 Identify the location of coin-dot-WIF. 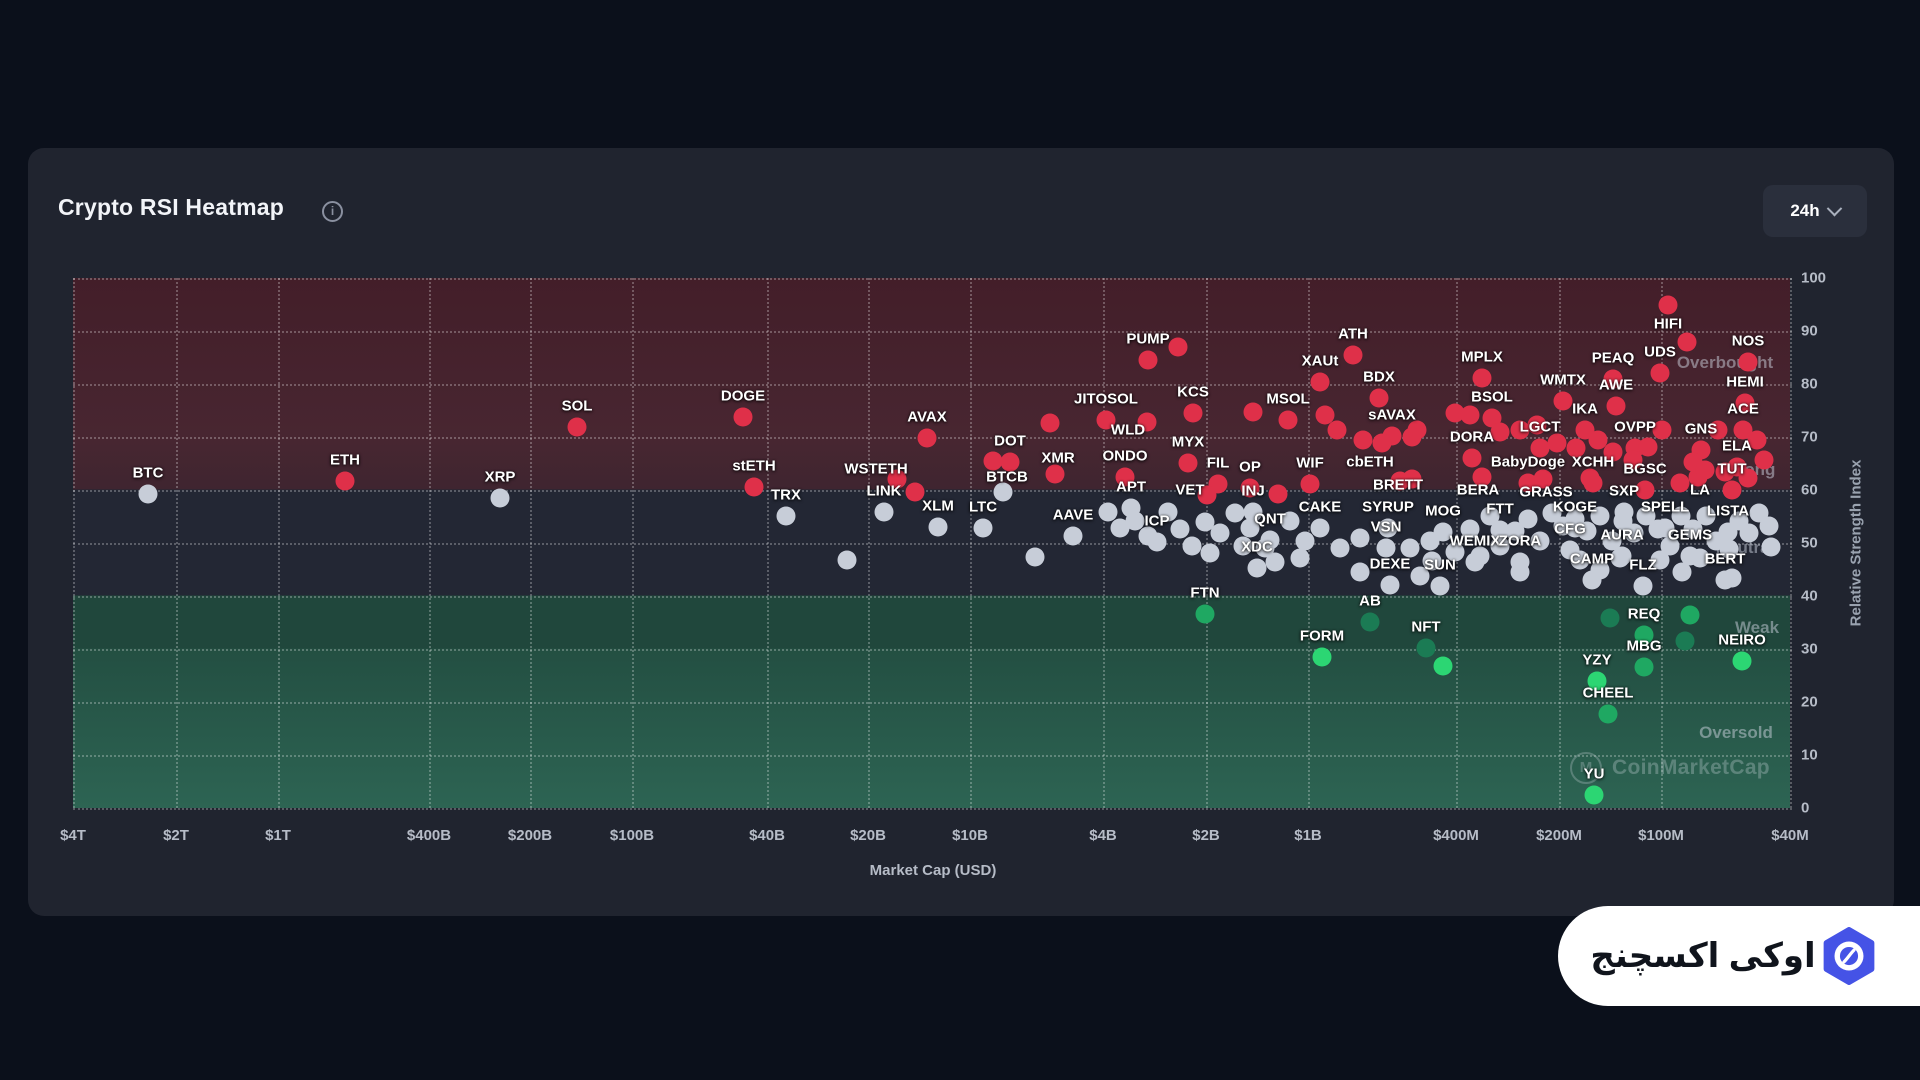
(1310, 484).